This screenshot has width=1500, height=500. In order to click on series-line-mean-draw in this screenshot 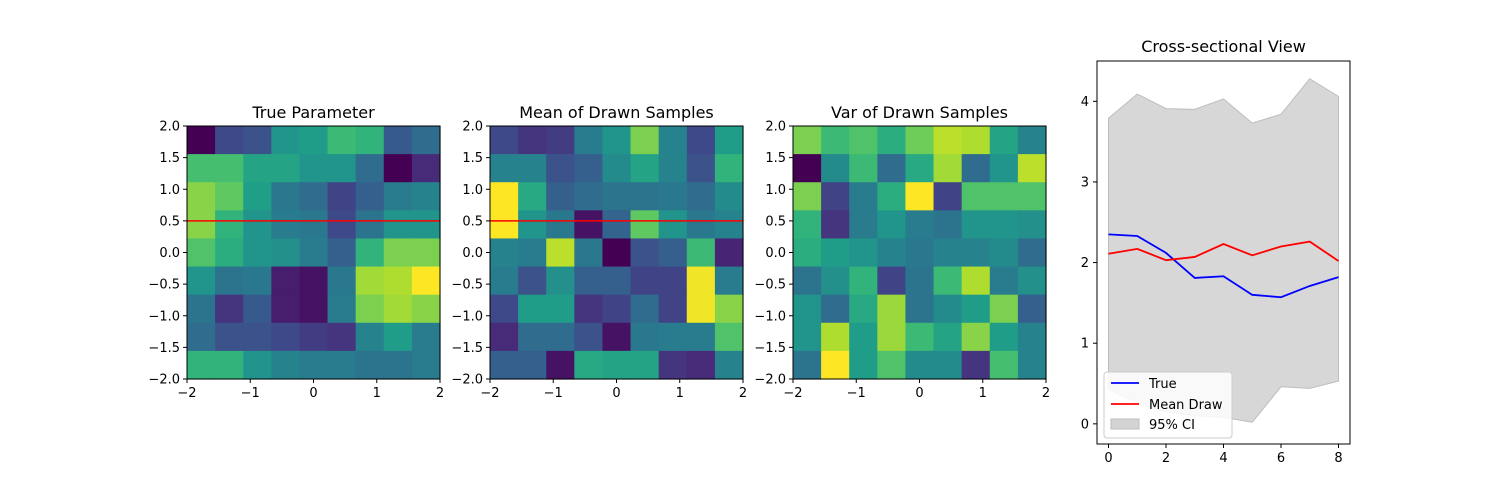, I will do `click(1224, 251)`.